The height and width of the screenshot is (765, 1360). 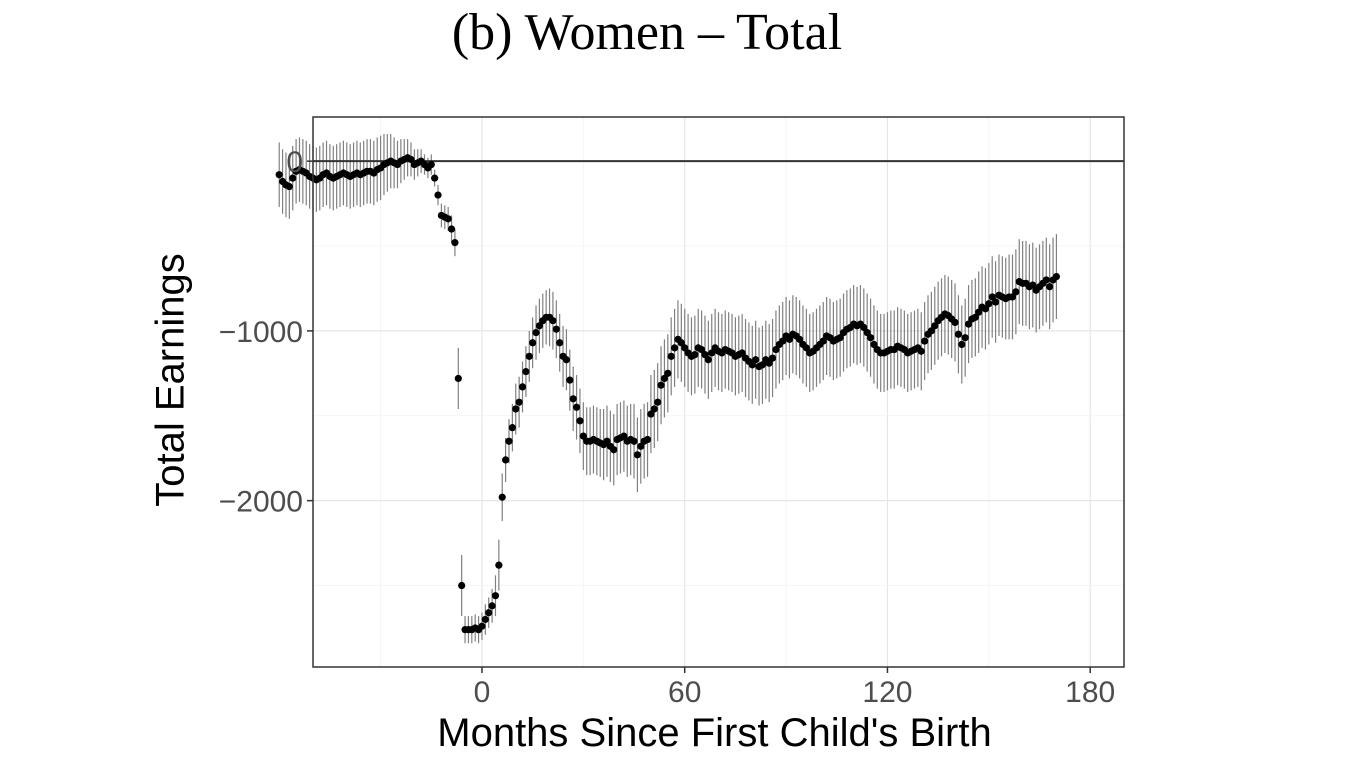 I want to click on x-tick-label: 0, so click(x=482, y=692).